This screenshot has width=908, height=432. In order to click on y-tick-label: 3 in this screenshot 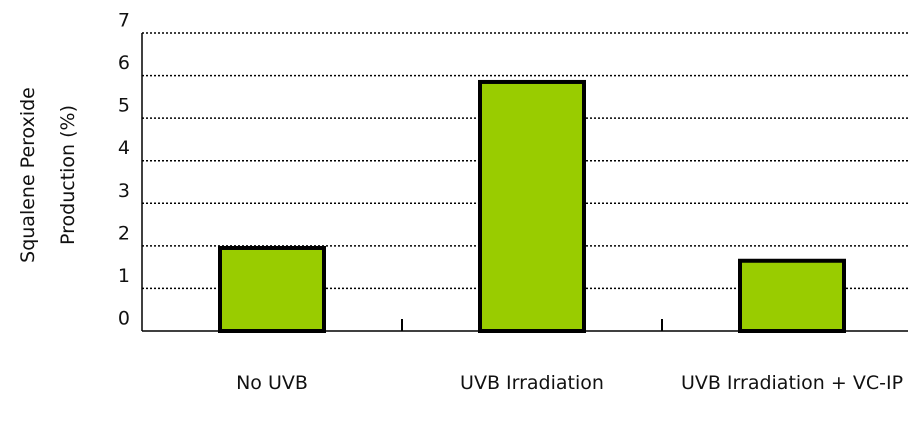, I will do `click(124, 191)`.